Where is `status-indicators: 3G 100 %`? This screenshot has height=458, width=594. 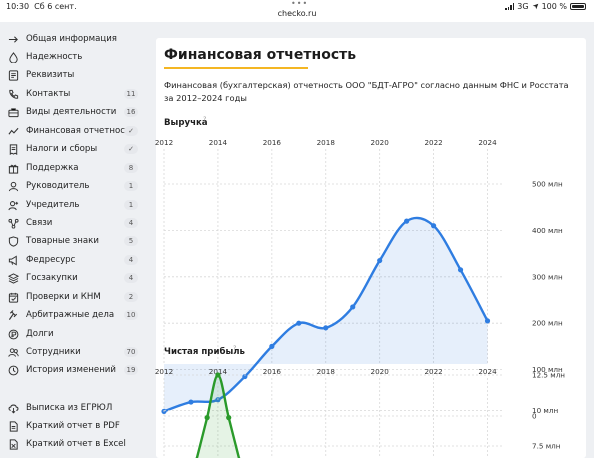 status-indicators: 3G 100 % is located at coordinates (545, 6).